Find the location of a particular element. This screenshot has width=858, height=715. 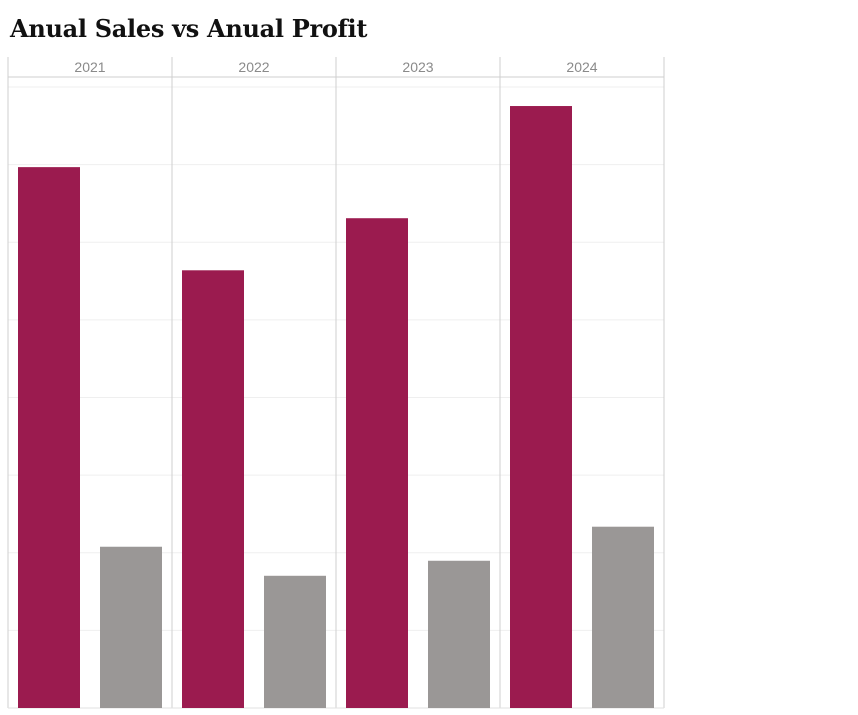

year-label: 2024 is located at coordinates (581, 67).